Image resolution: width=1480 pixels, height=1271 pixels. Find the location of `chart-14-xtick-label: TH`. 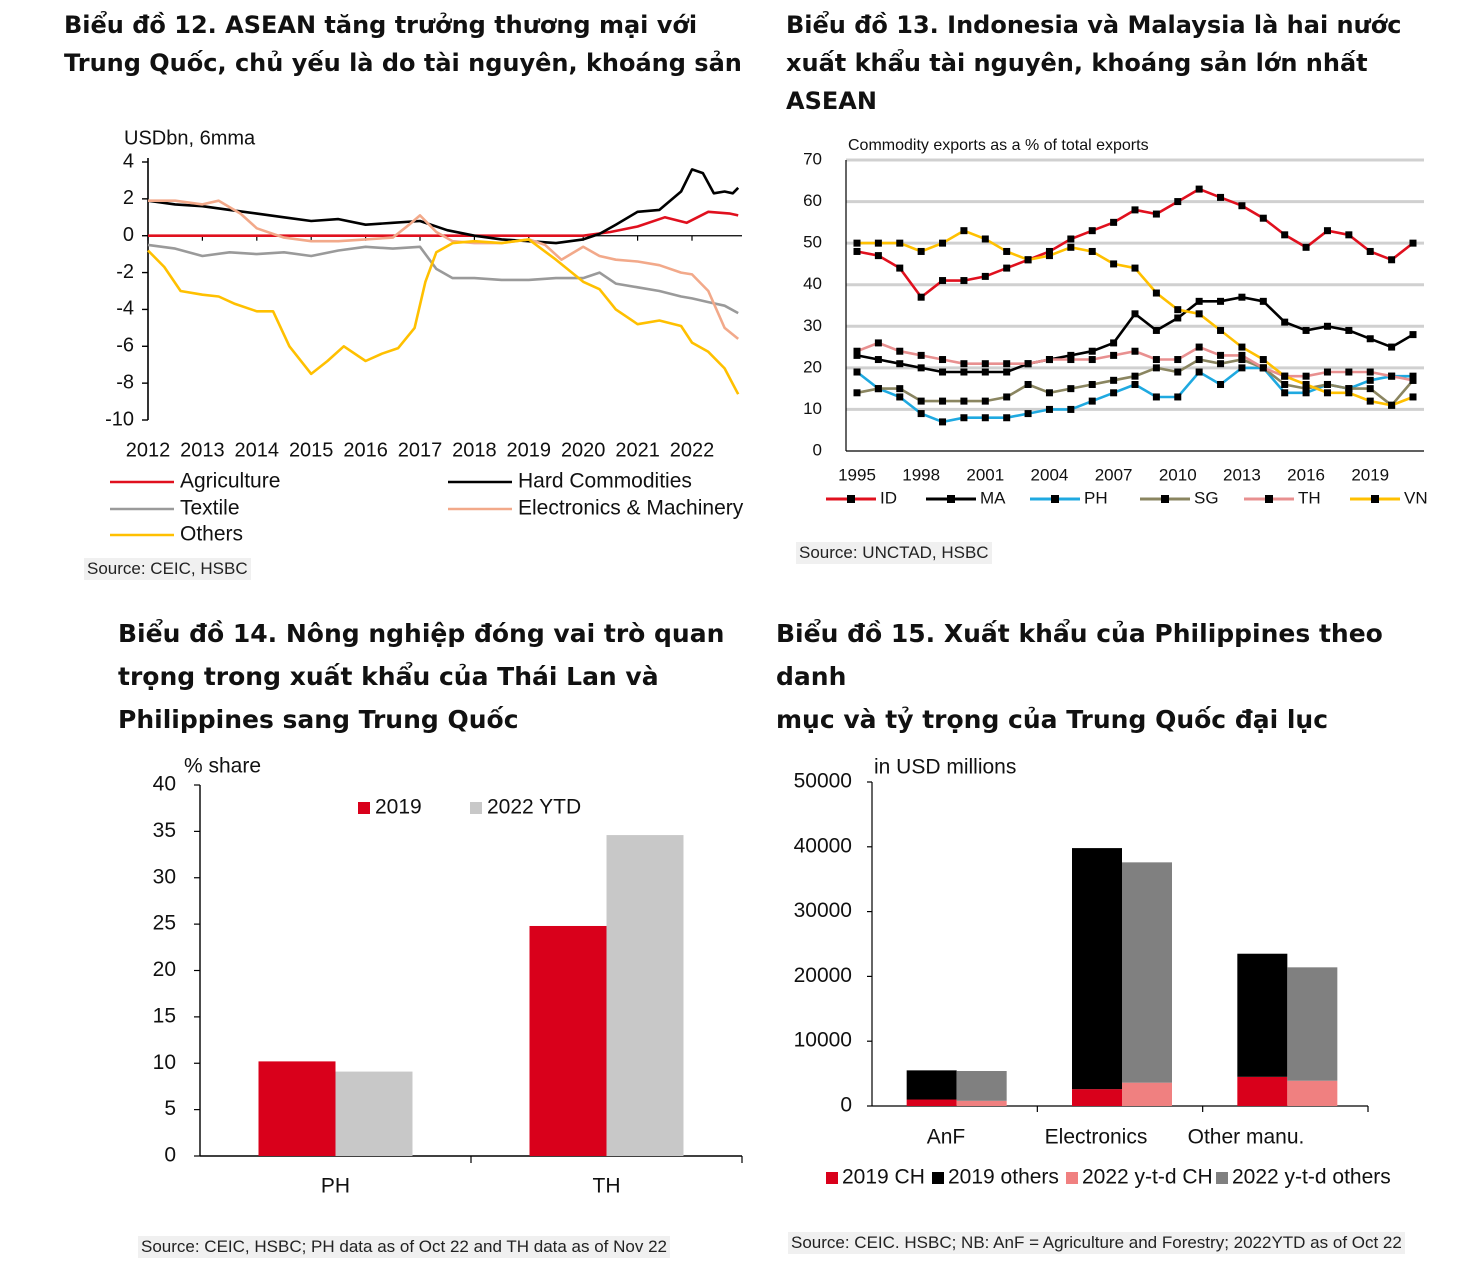

chart-14-xtick-label: TH is located at coordinates (607, 1186).